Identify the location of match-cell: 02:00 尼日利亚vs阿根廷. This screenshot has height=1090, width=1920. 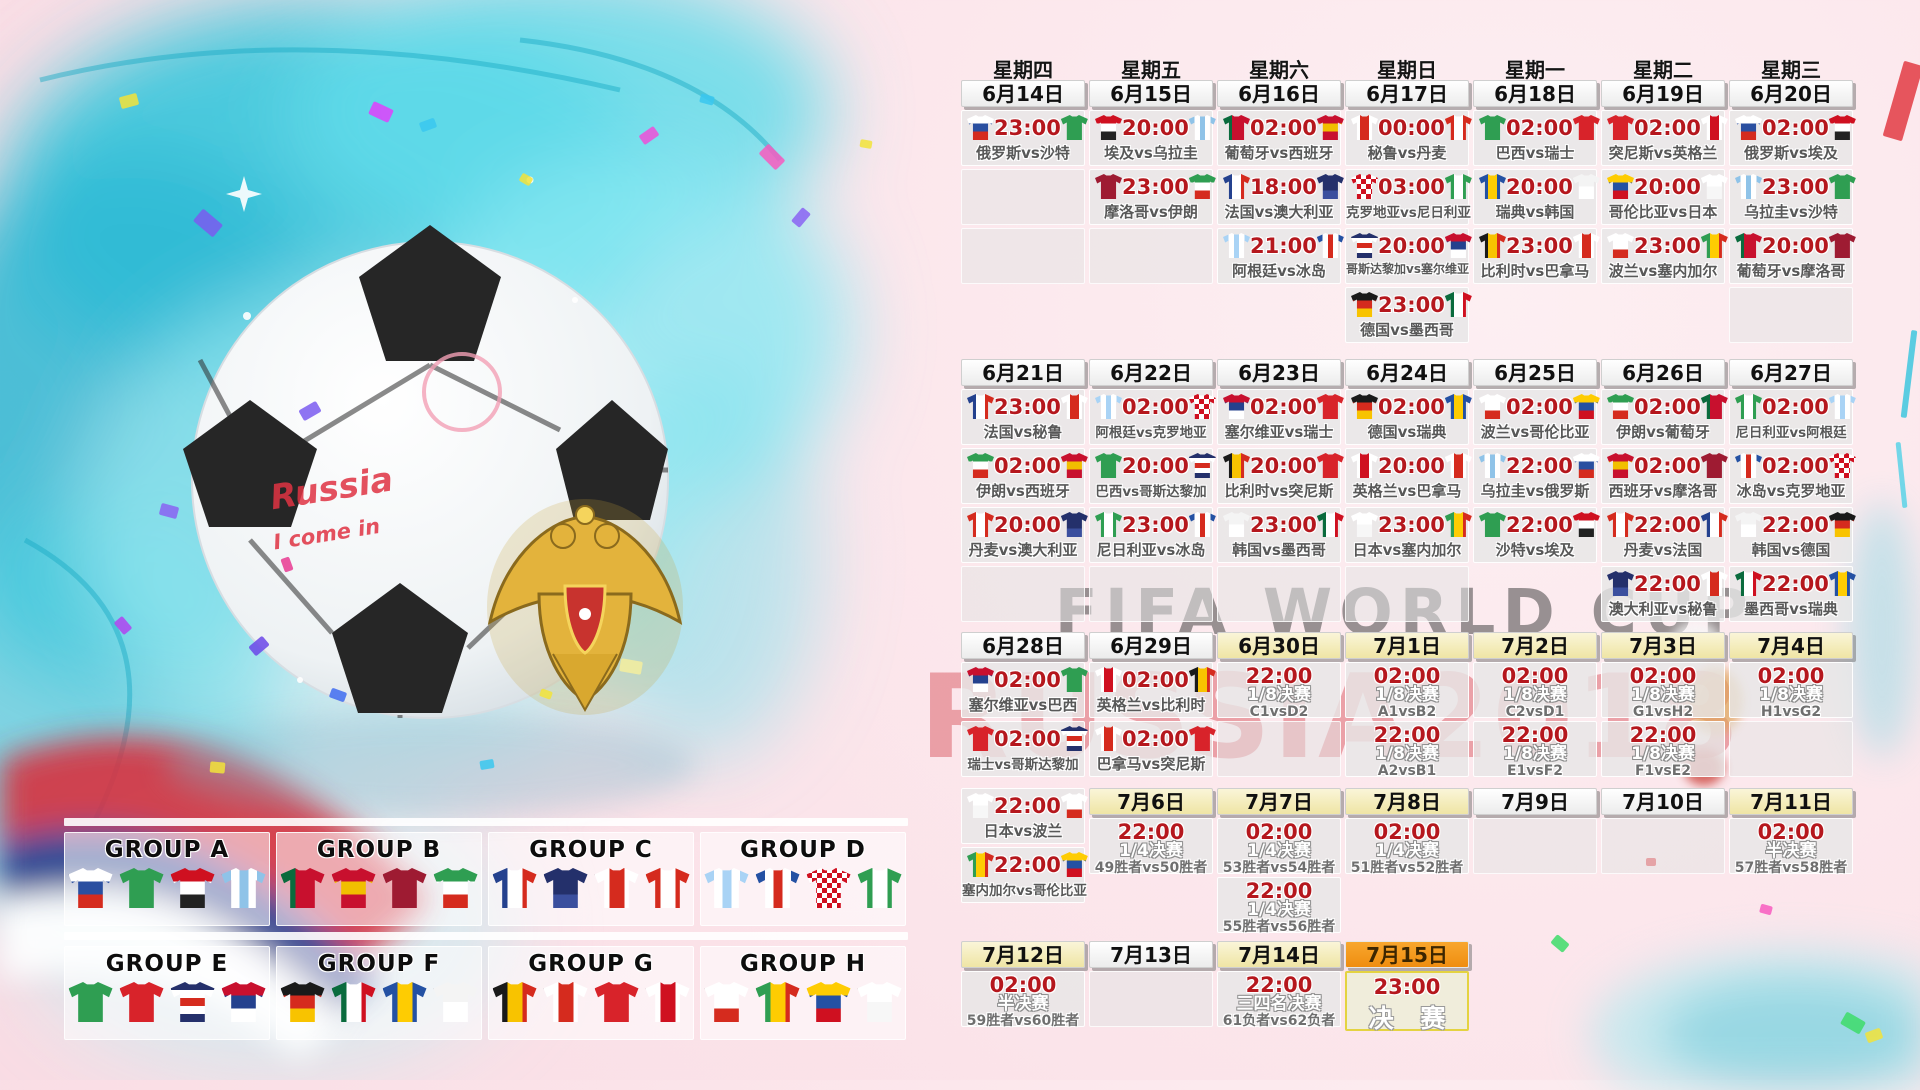
(1792, 417).